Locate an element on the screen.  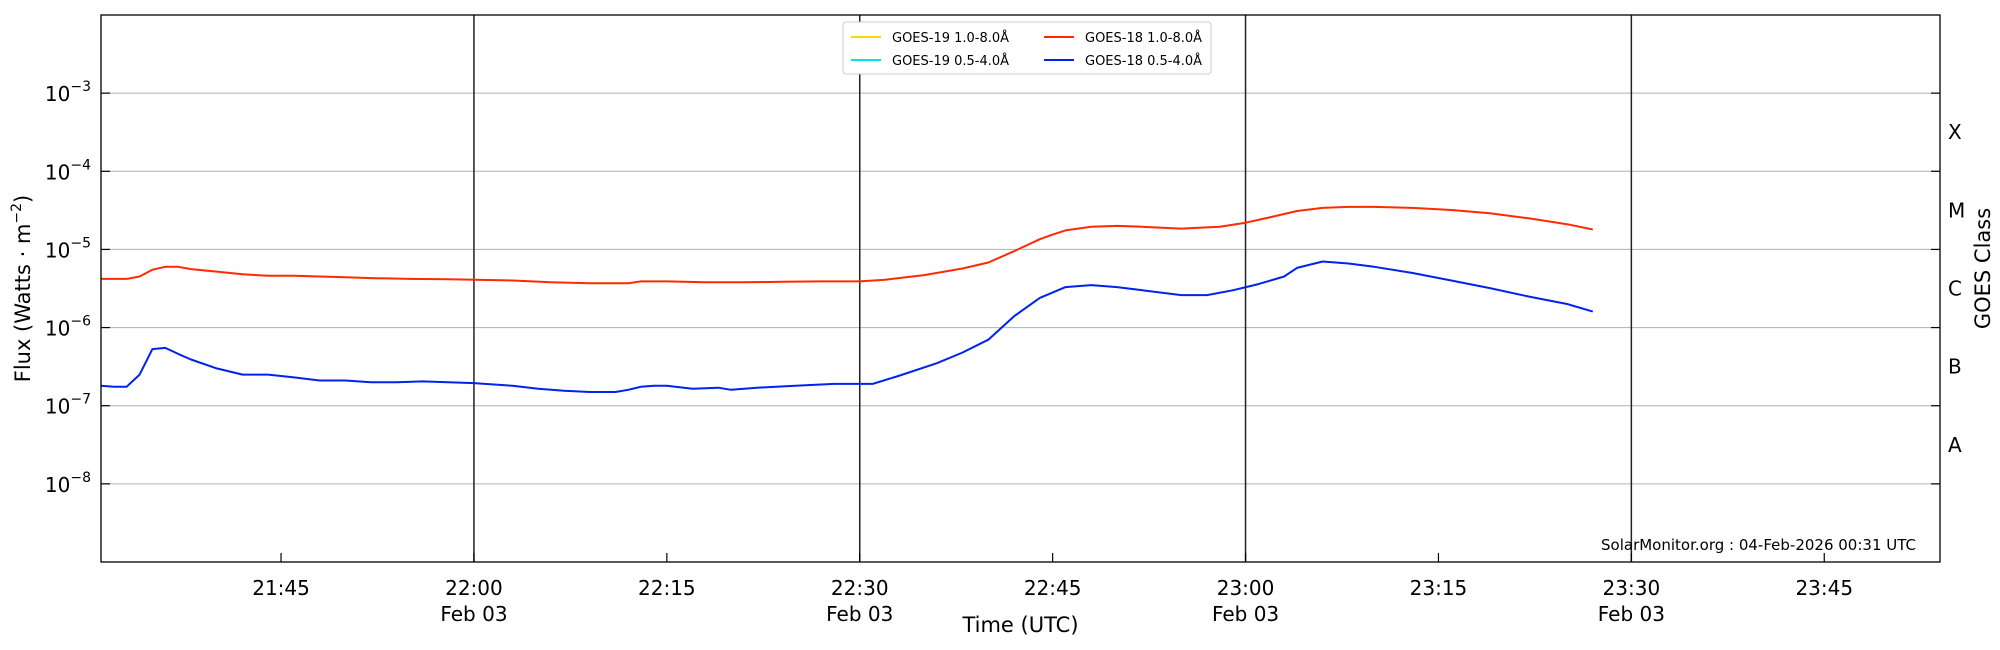
y-tick-label: 10⁻⁷ is located at coordinates (68, 405).